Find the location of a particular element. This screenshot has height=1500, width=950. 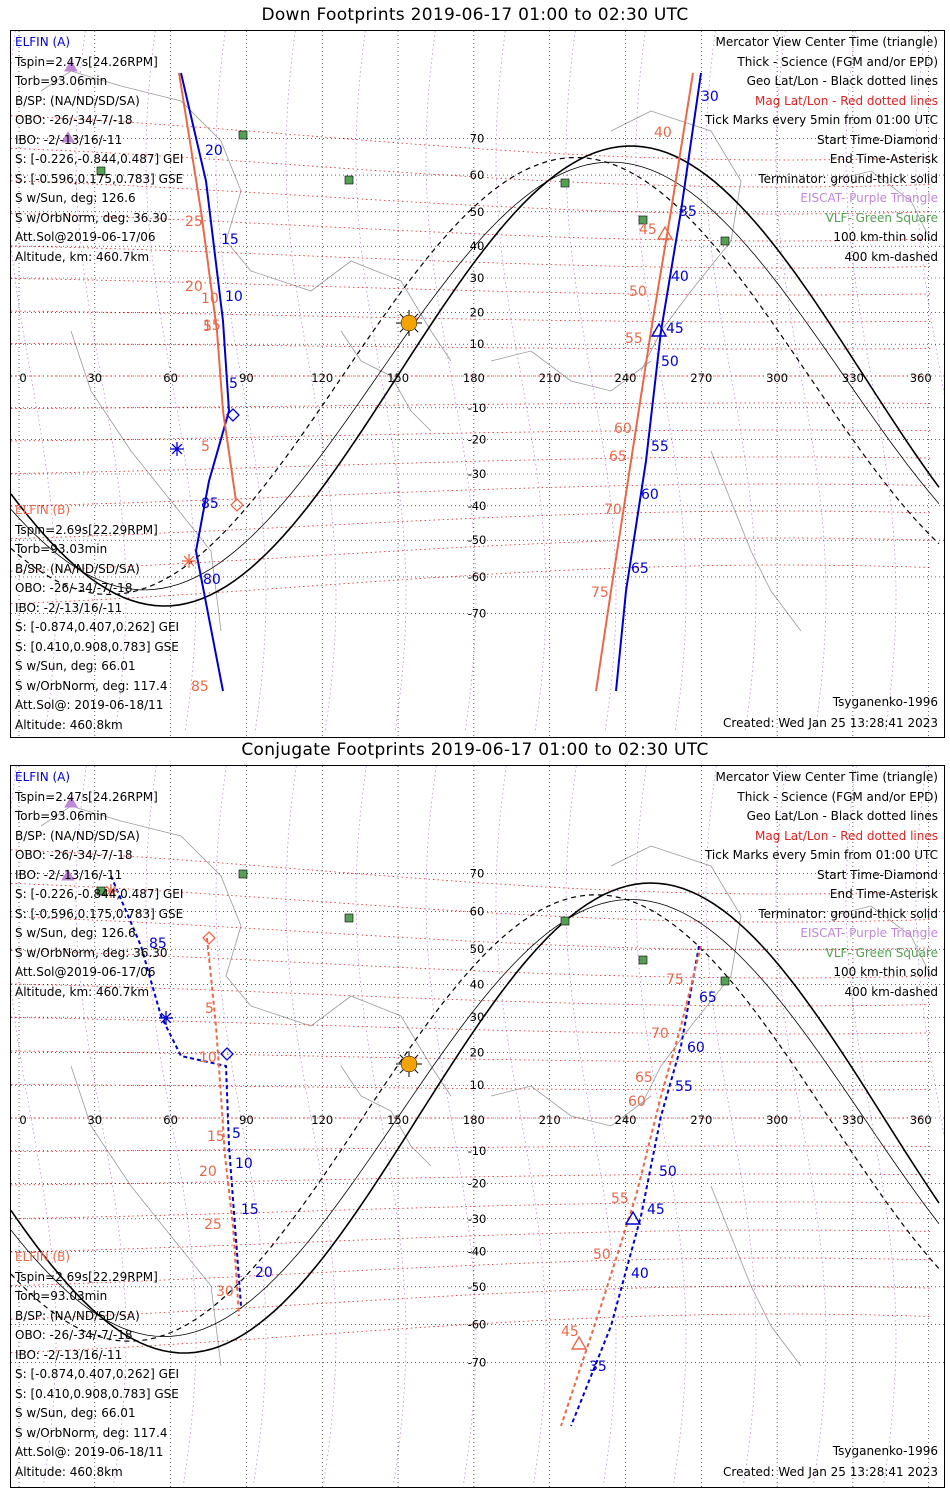

info-line: S: [0.410,0.908,0.783] GSE is located at coordinates (97, 646).